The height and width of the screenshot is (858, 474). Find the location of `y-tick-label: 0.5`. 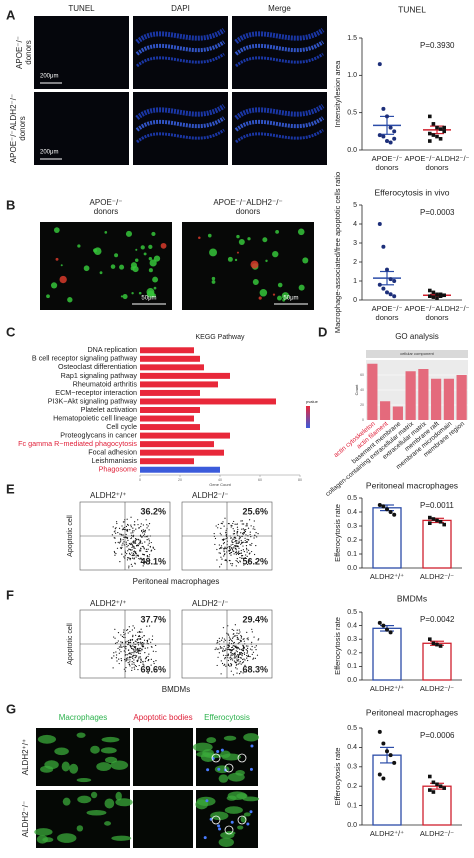

y-tick-label: 0.5 is located at coordinates (352, 728).